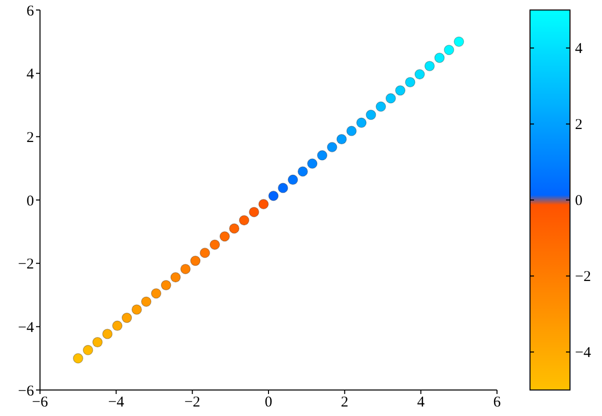  Describe the element at coordinates (497, 402) in the screenshot. I see `x-tick-label: 6` at that location.